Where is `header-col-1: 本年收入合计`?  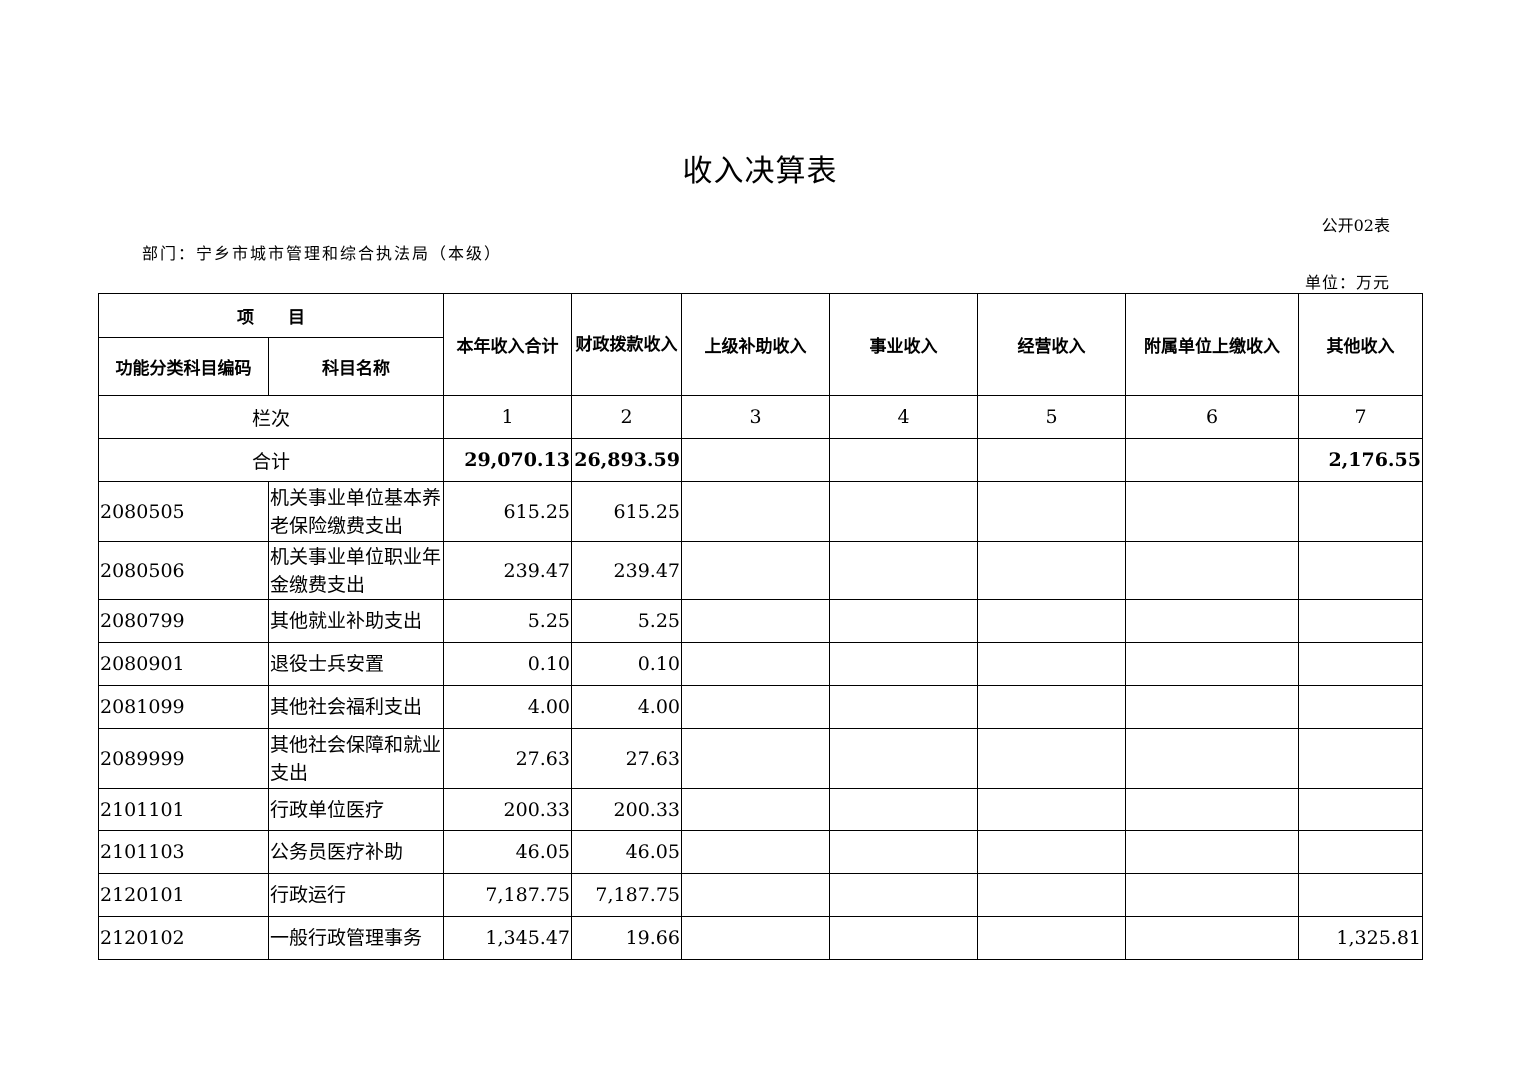
header-col-1: 本年收入合计 is located at coordinates (507, 344).